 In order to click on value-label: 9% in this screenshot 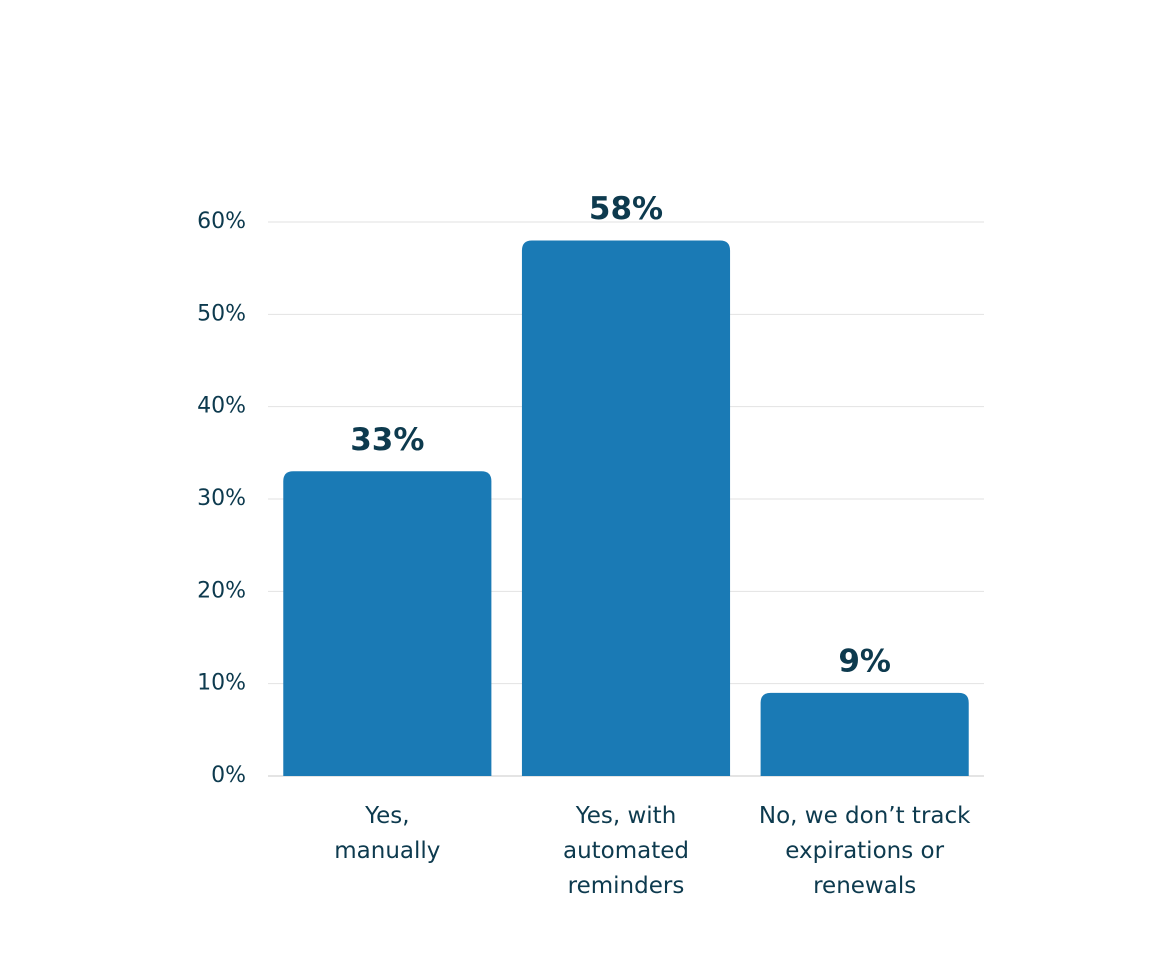, I will do `click(864, 661)`.